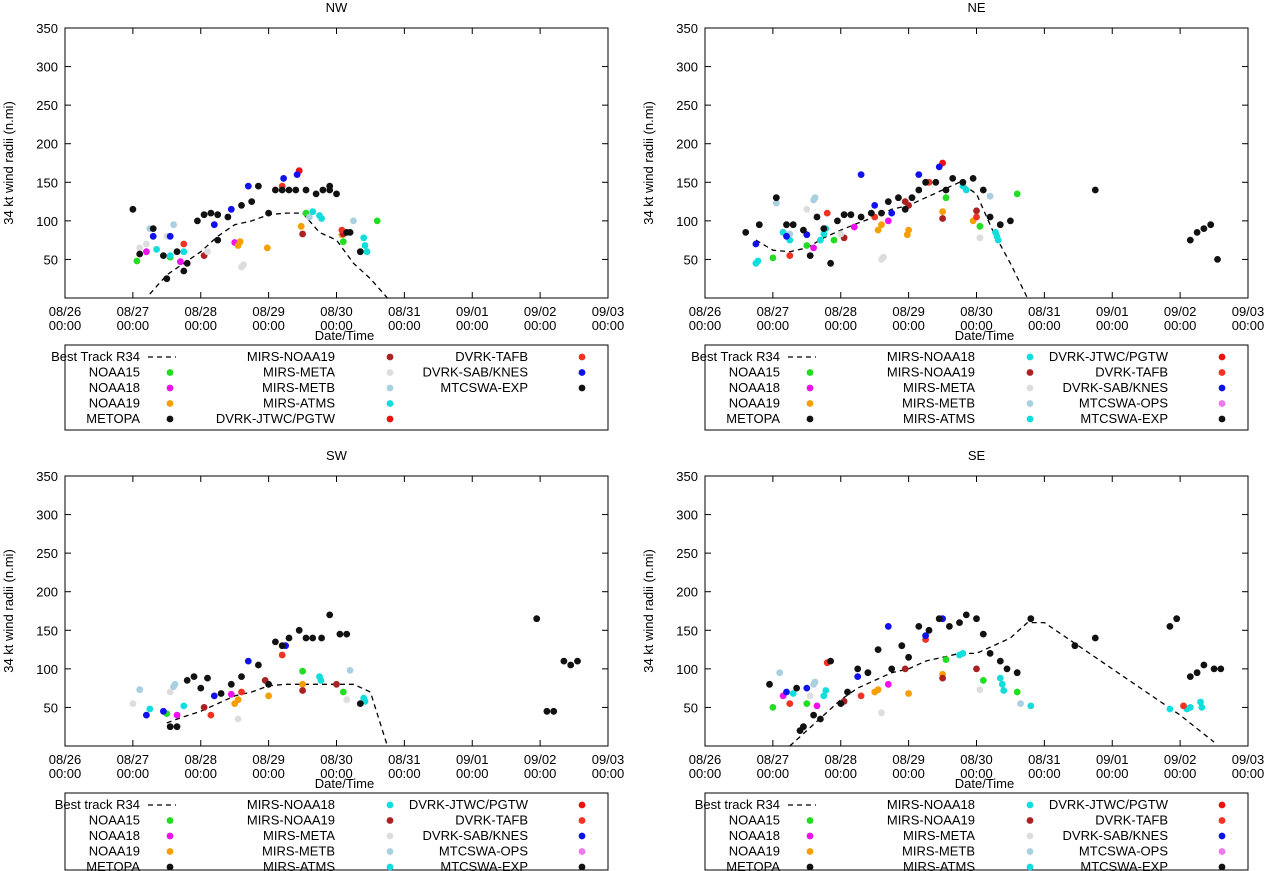 This screenshot has width=1267, height=871. Describe the element at coordinates (472, 759) in the screenshot. I see `x-tick-label-date: 09/01` at that location.